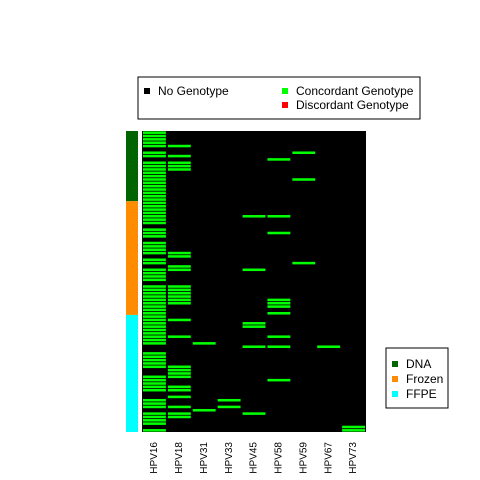 The height and width of the screenshot is (480, 480). Describe the element at coordinates (395, 394) in the screenshot. I see `sample-type-swatch-ffpe` at that location.